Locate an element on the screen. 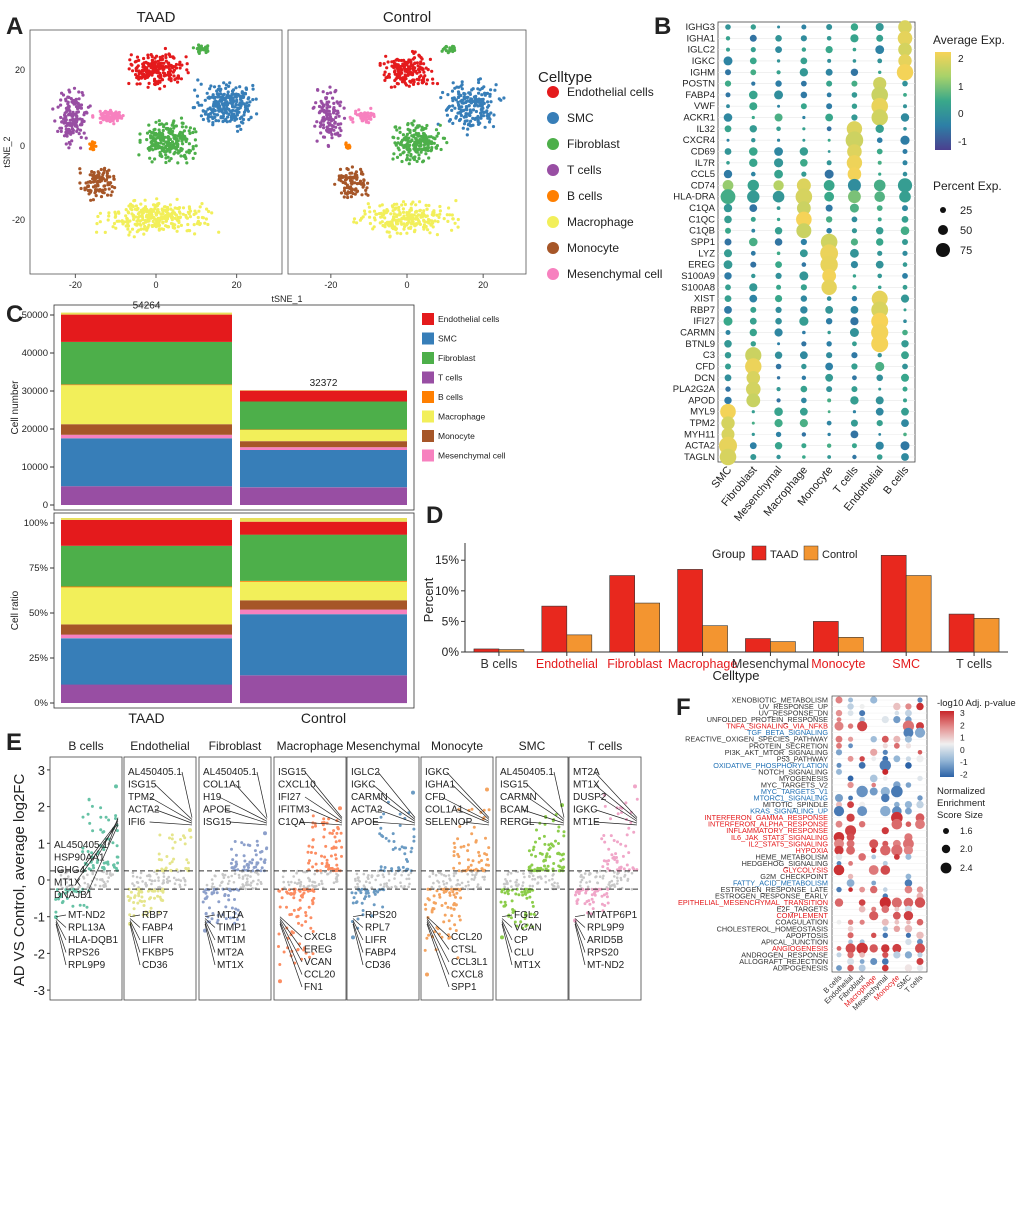 The width and height of the screenshot is (1020, 1206). pvalue-legend-title: -log10 Adj. p-value is located at coordinates (976, 703).